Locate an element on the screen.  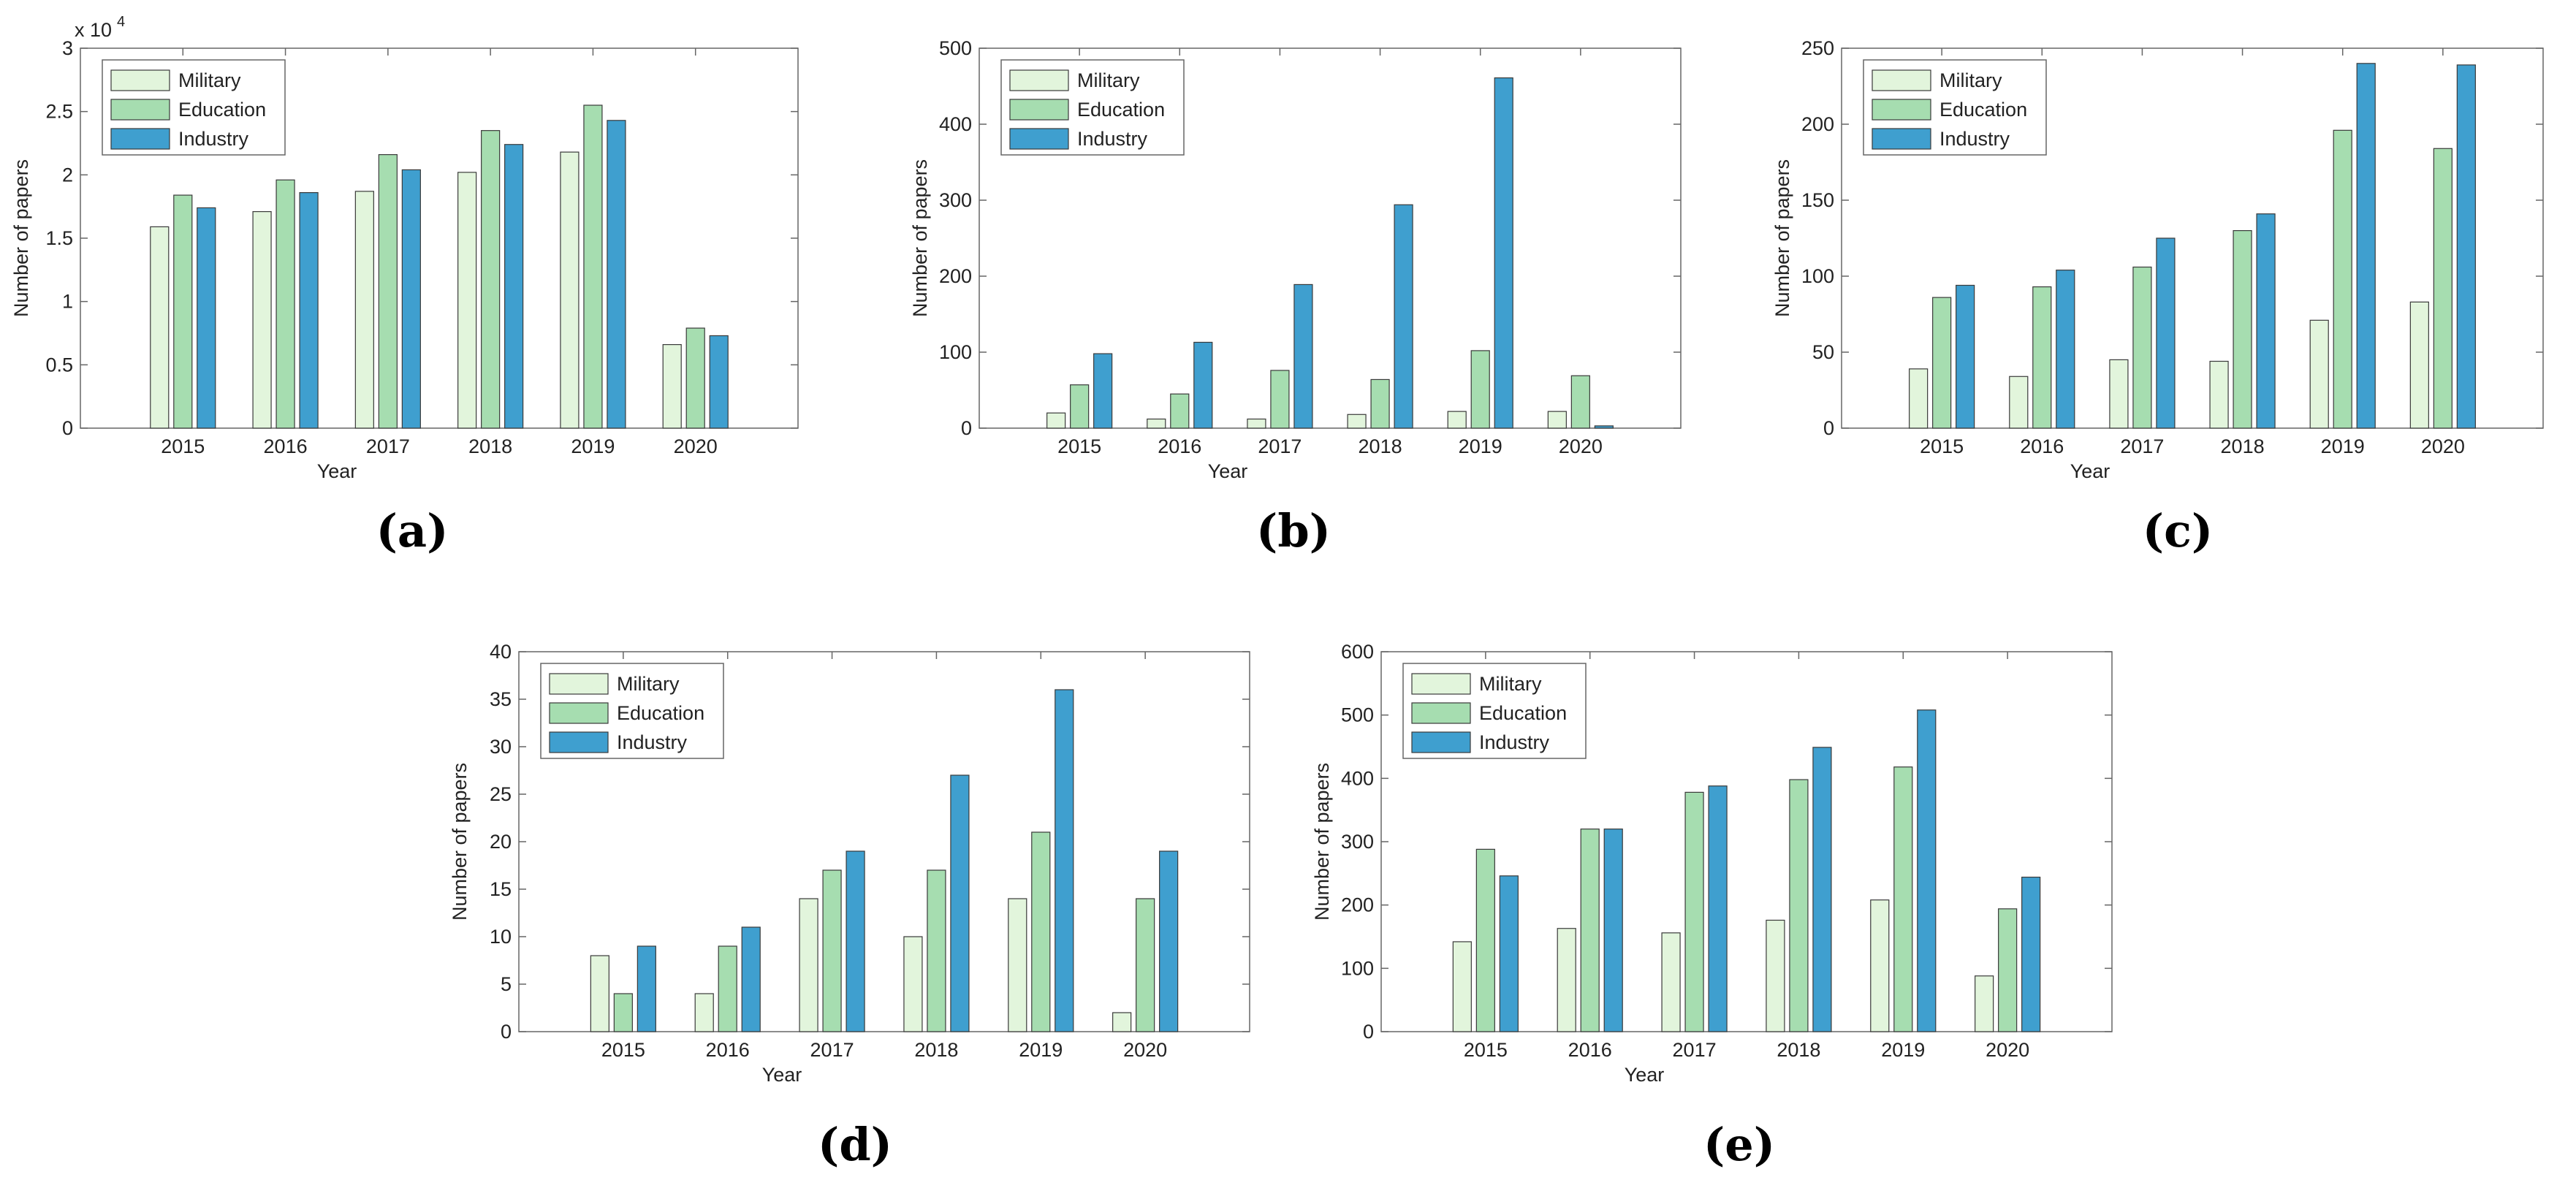
bar-military-2017 is located at coordinates (1671, 982).